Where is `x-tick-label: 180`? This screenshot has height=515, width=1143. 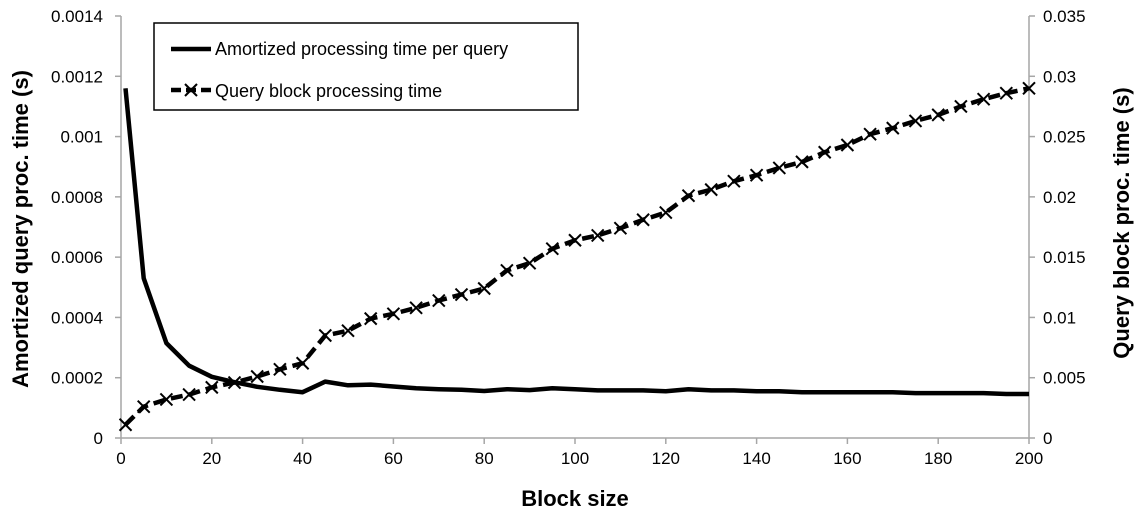 x-tick-label: 180 is located at coordinates (938, 458).